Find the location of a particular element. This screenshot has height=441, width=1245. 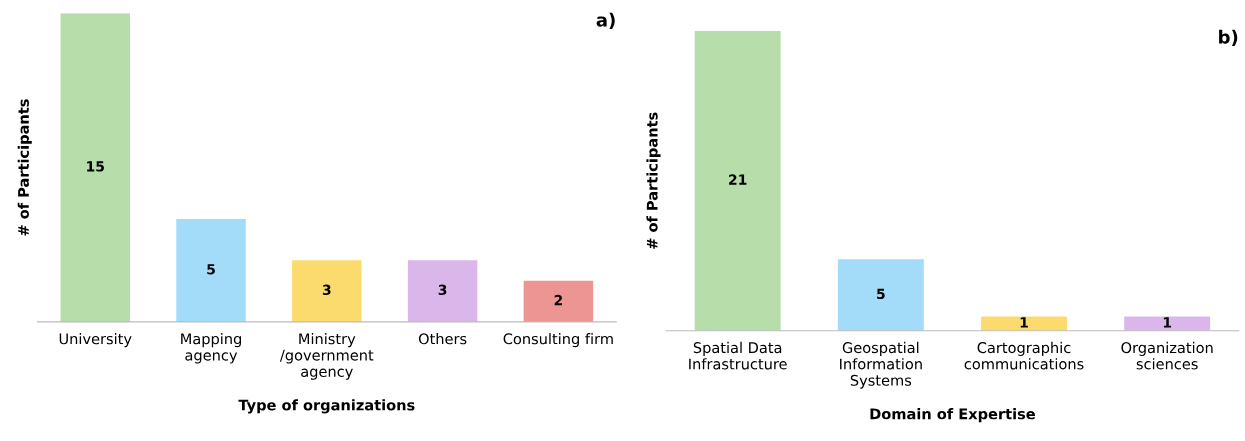

x-axis-title: Type of organizations is located at coordinates (326, 406).